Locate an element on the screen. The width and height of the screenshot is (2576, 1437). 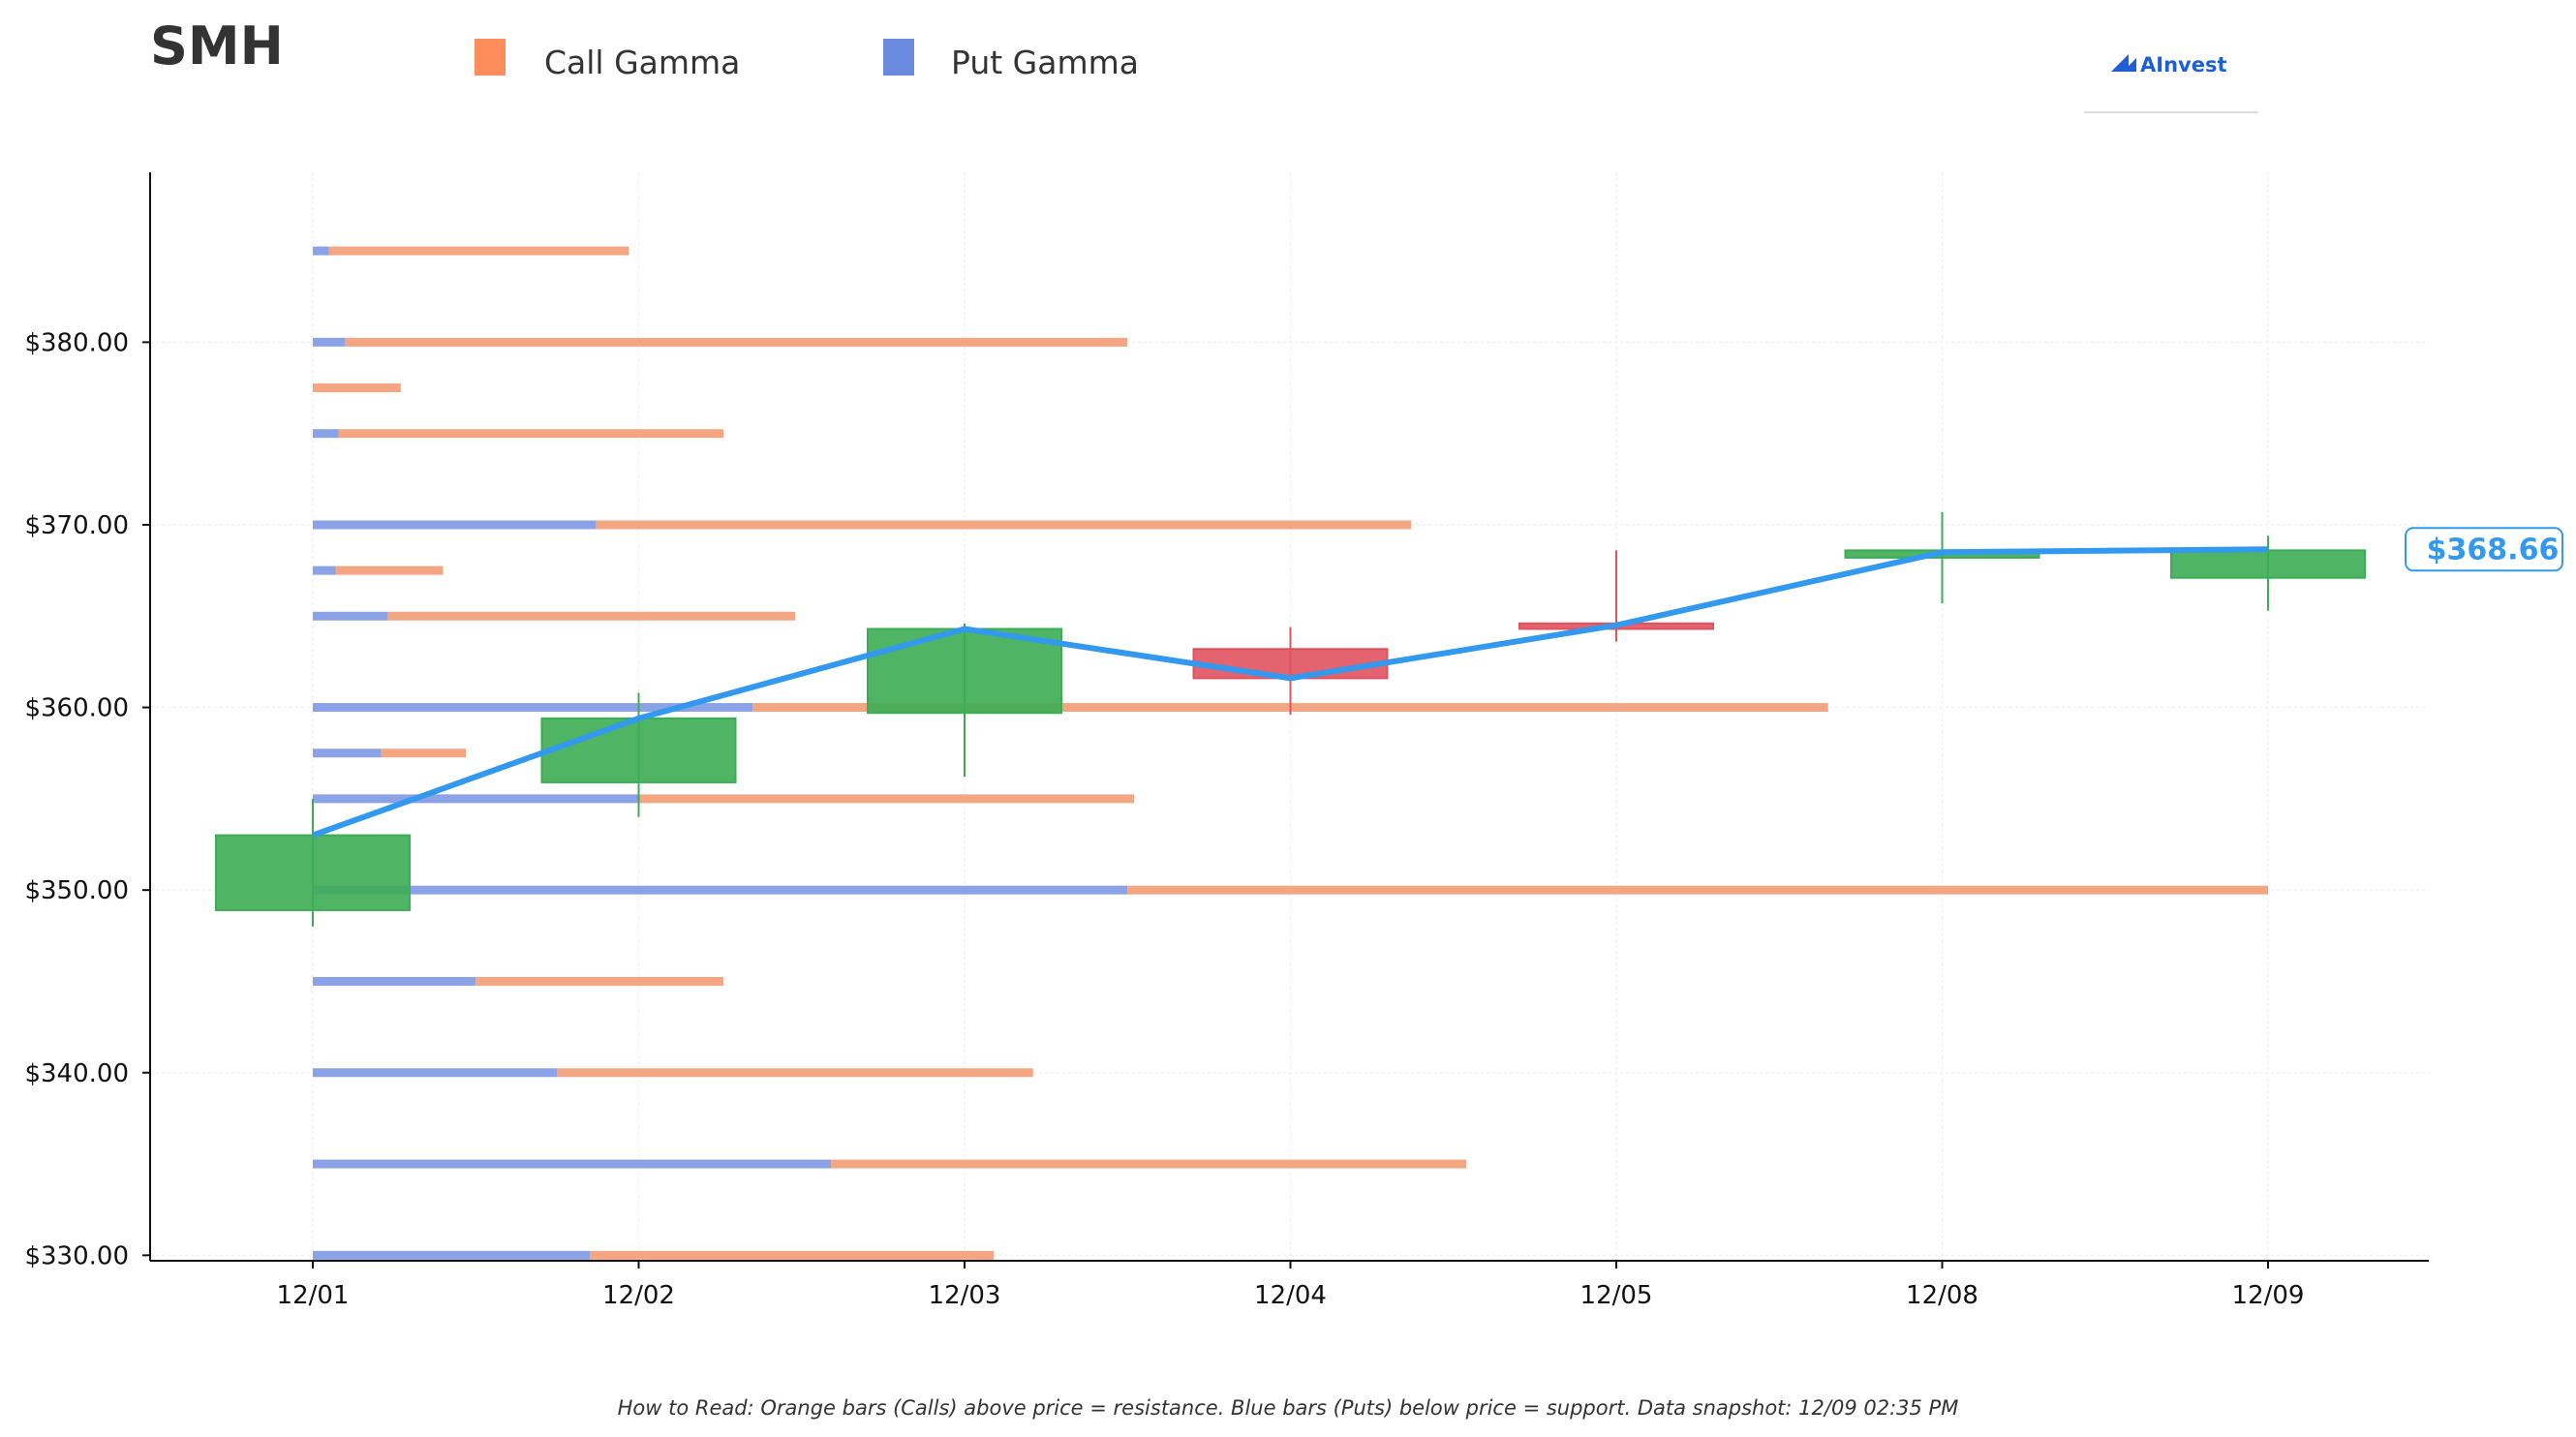
x-tick-label: 12/03 is located at coordinates (965, 1296).